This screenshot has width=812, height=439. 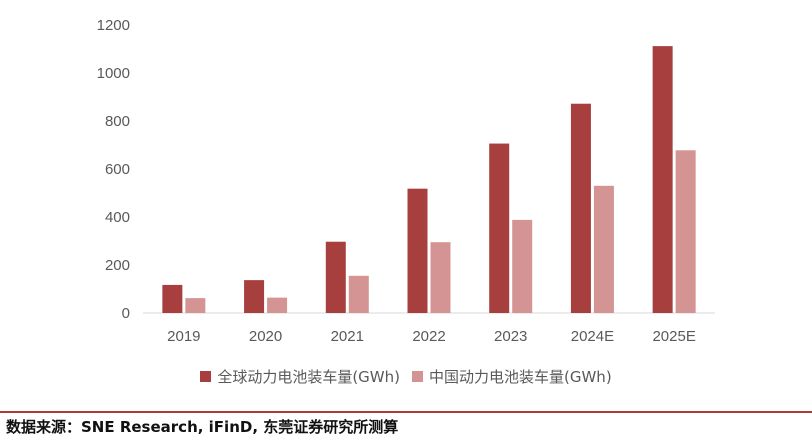 I want to click on y-tick-label: 600, so click(x=117, y=169).